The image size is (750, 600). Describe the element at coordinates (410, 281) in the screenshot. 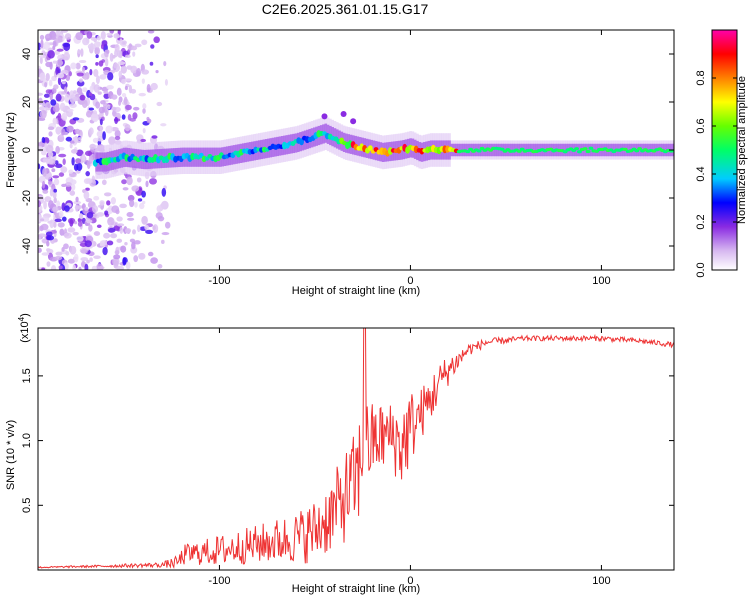

I see `x-tick-label: 0` at that location.